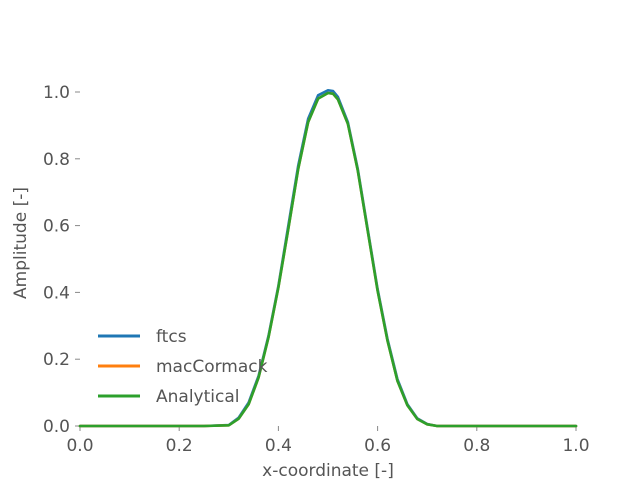 The image size is (640, 480). Describe the element at coordinates (212, 367) in the screenshot. I see `legend-entry-label: macCormack` at that location.